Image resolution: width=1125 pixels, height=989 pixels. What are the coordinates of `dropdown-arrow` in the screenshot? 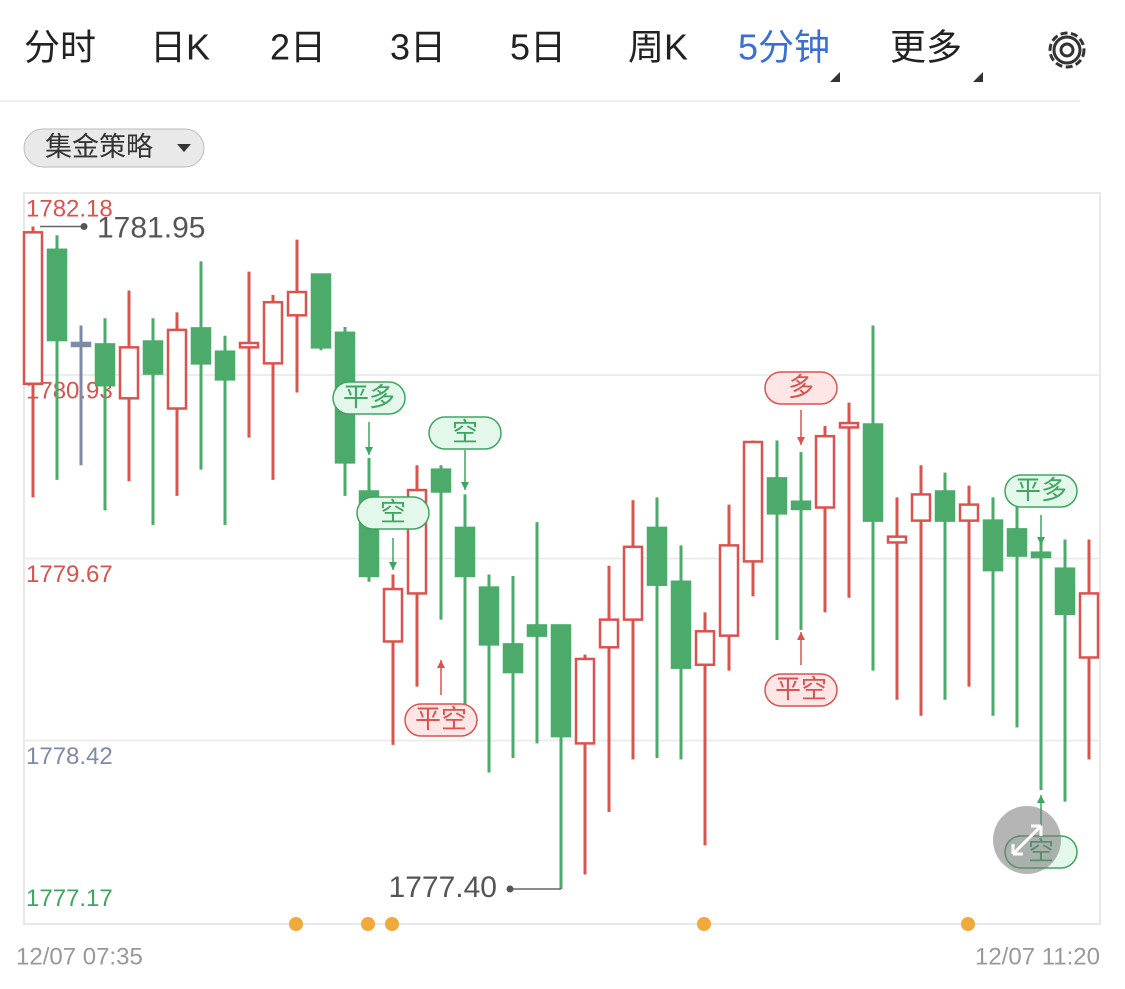 It's located at (184, 148).